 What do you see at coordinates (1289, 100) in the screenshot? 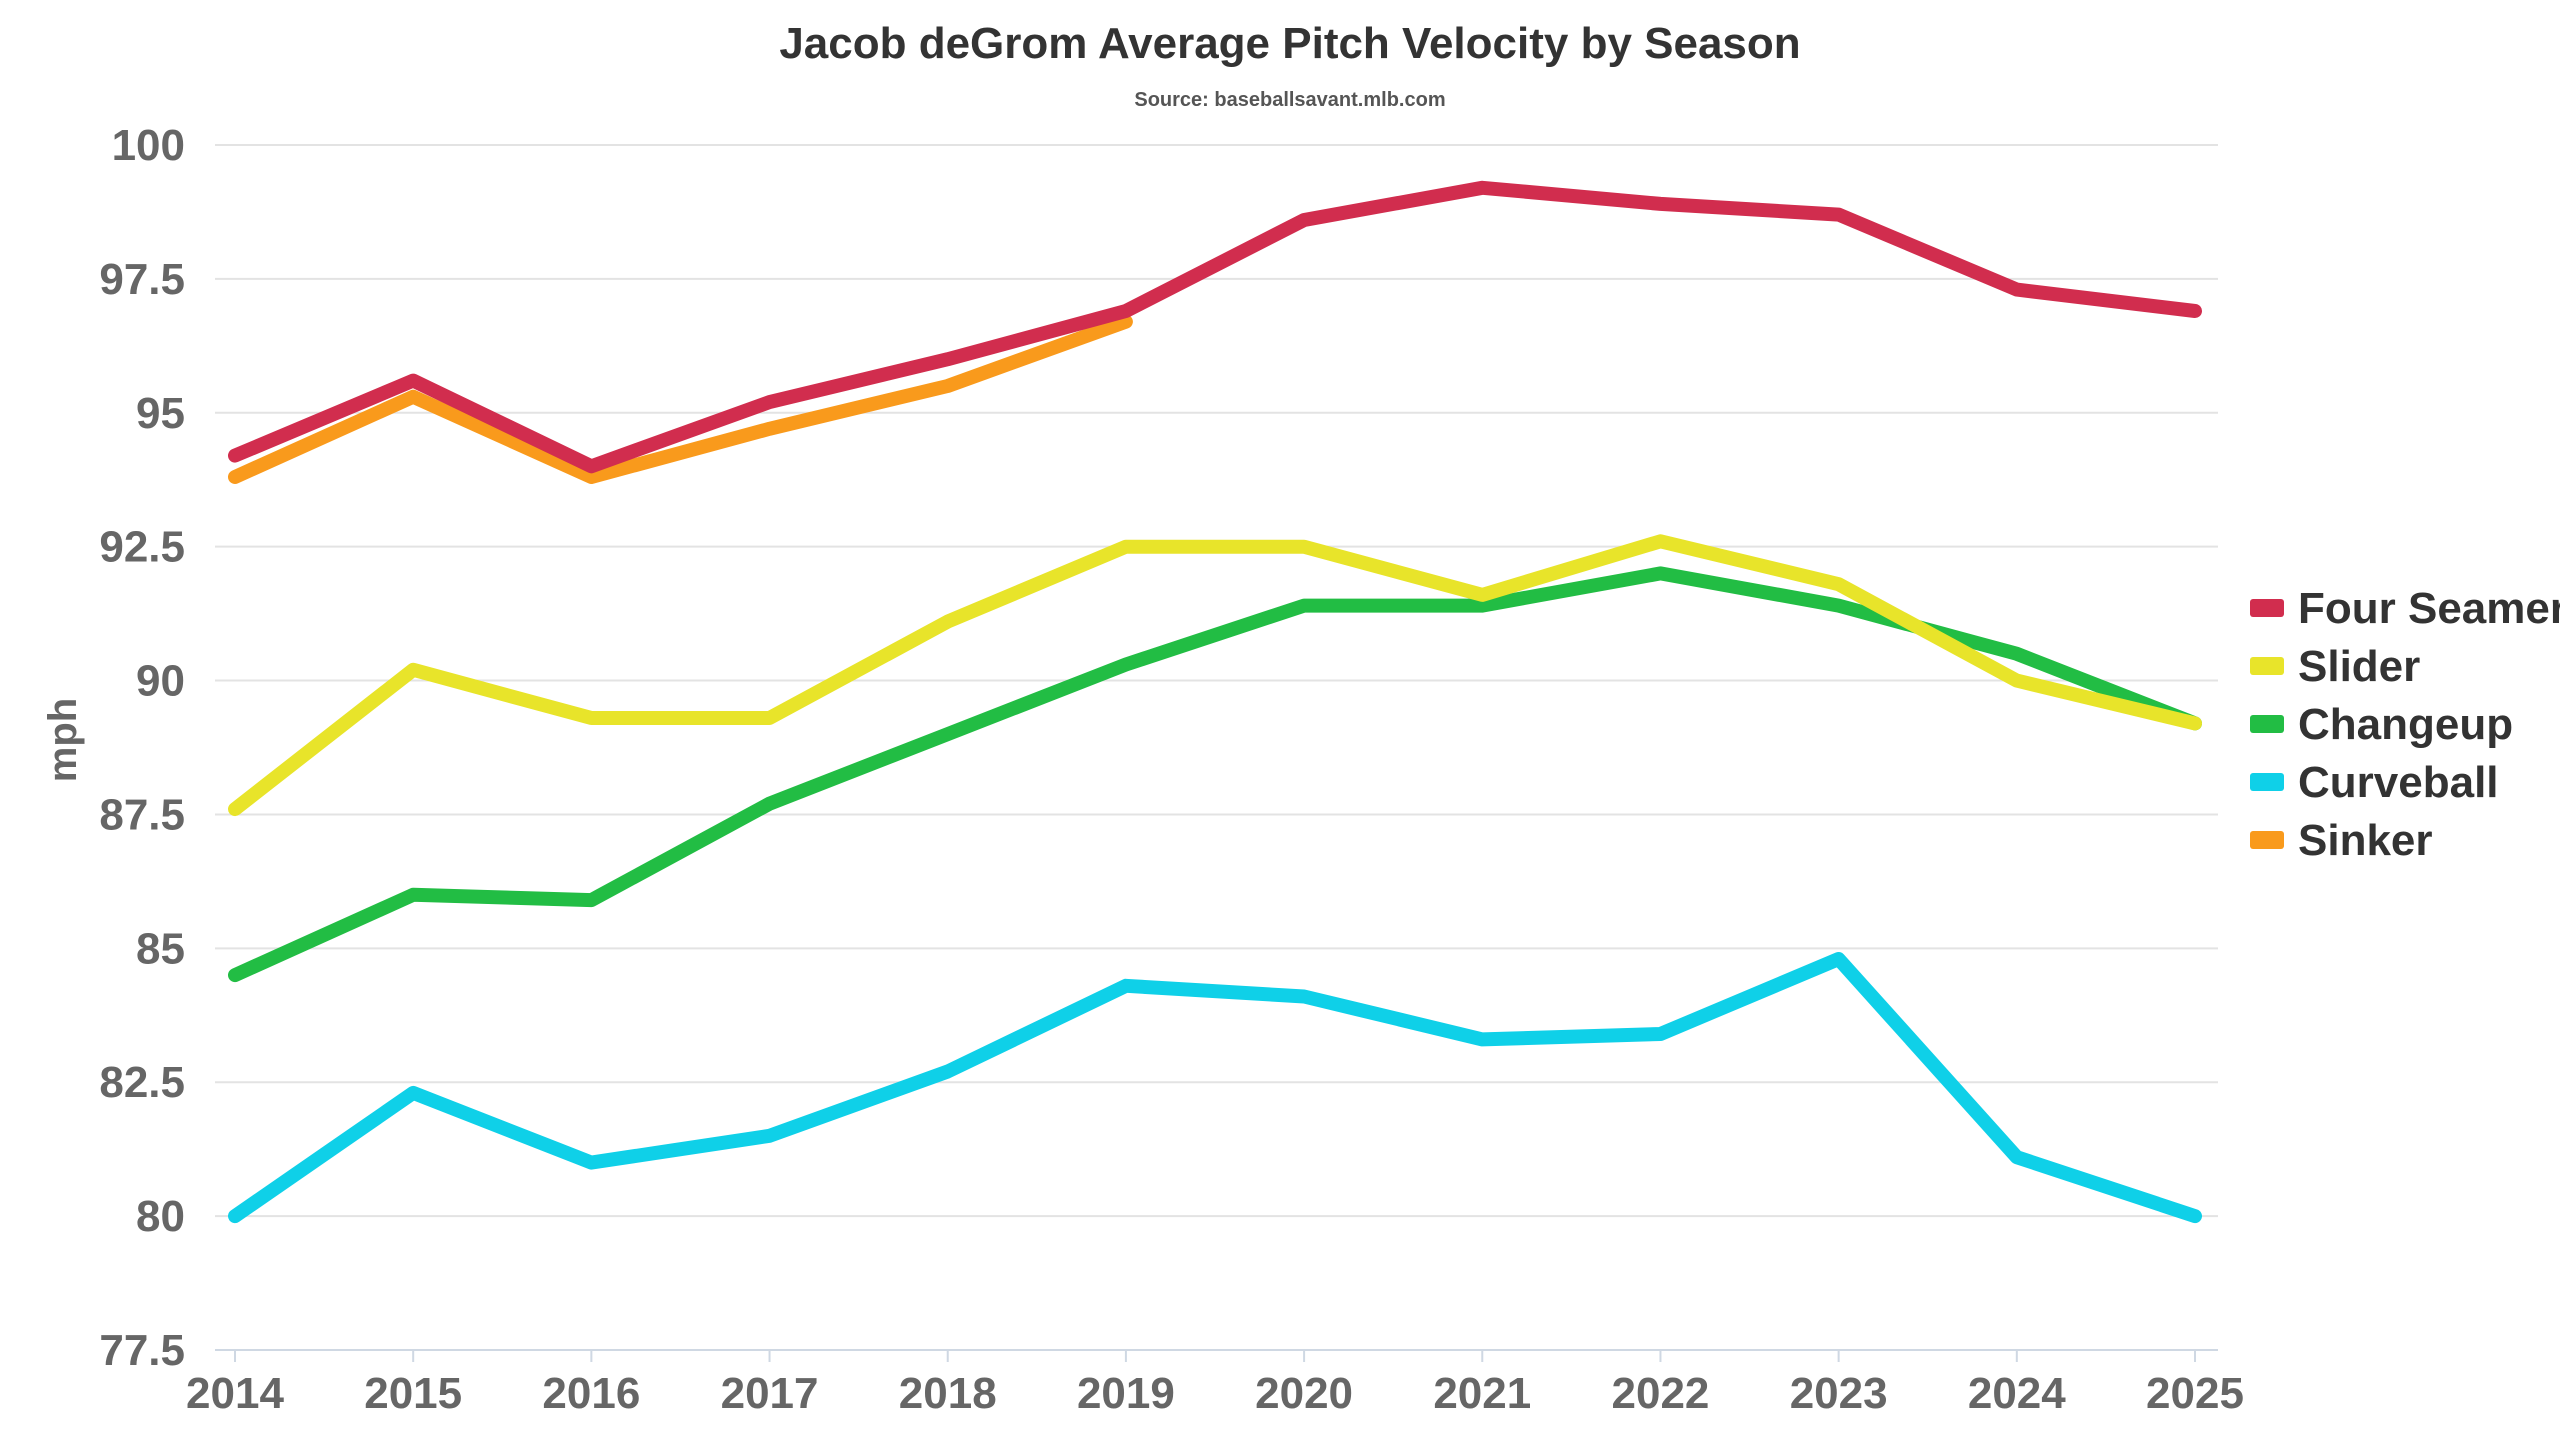
I see `chart-subtitle: Source: baseballsavant.mlb.com` at bounding box center [1289, 100].